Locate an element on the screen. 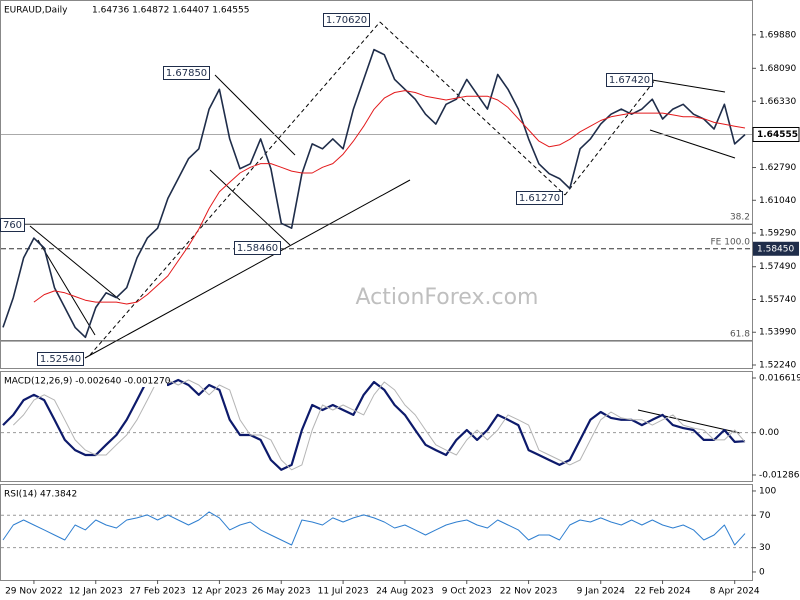 Image resolution: width=800 pixels, height=600 pixels. y-tick-label: 1.55740 is located at coordinates (777, 300).